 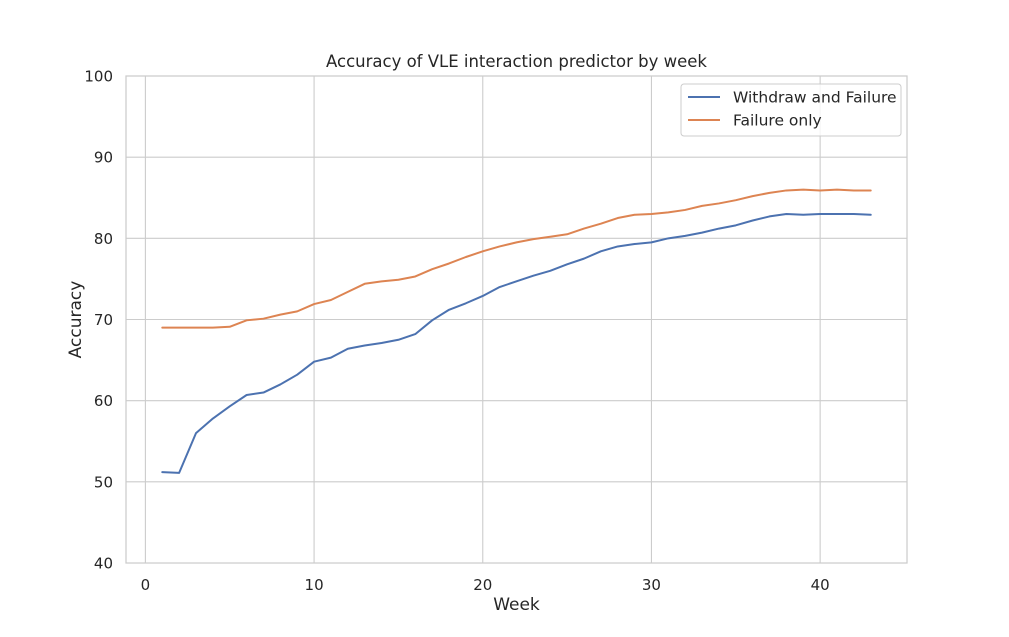 I want to click on legend: Withdraw and Failure Failure only, so click(x=791, y=110).